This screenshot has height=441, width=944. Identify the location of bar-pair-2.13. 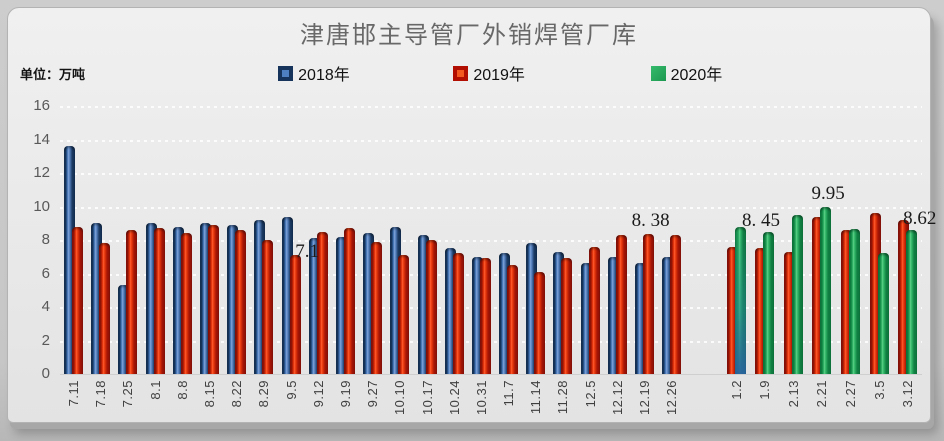
(793, 240).